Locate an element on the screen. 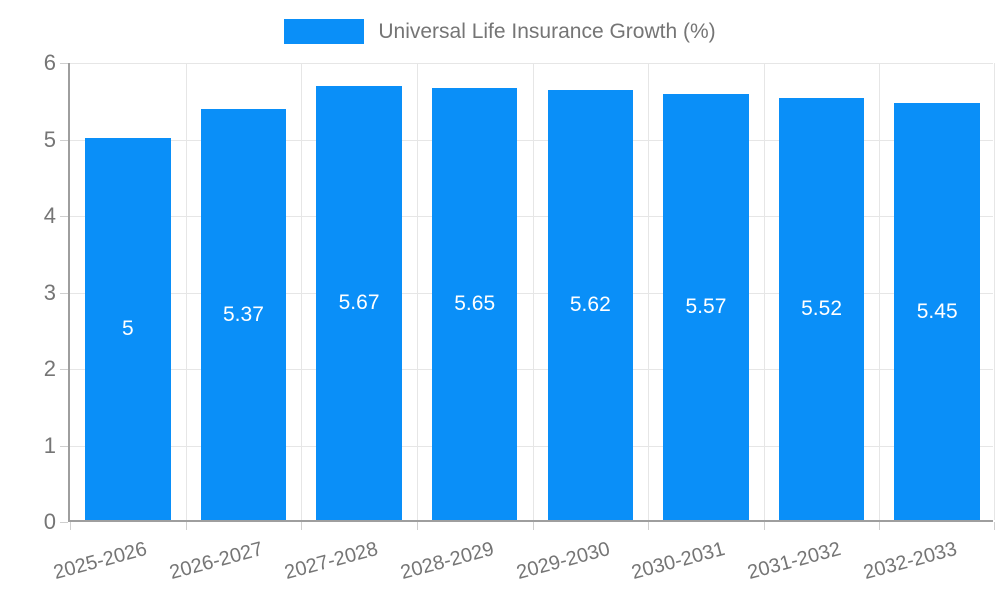 This screenshot has height=600, width=1000. bar-value-label: 5.65 is located at coordinates (475, 303).